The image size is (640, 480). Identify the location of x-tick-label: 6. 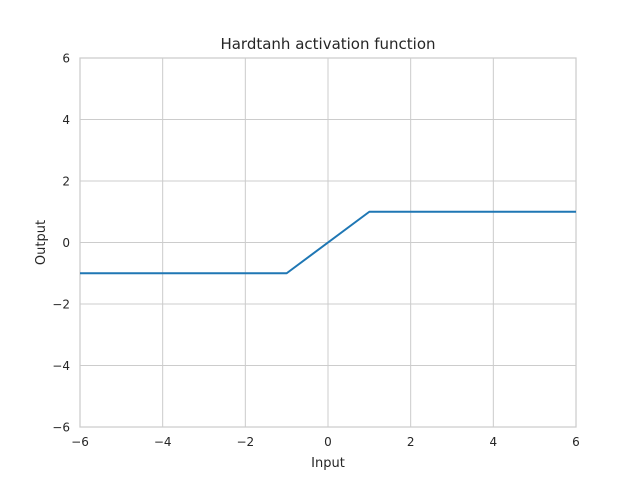
(576, 442).